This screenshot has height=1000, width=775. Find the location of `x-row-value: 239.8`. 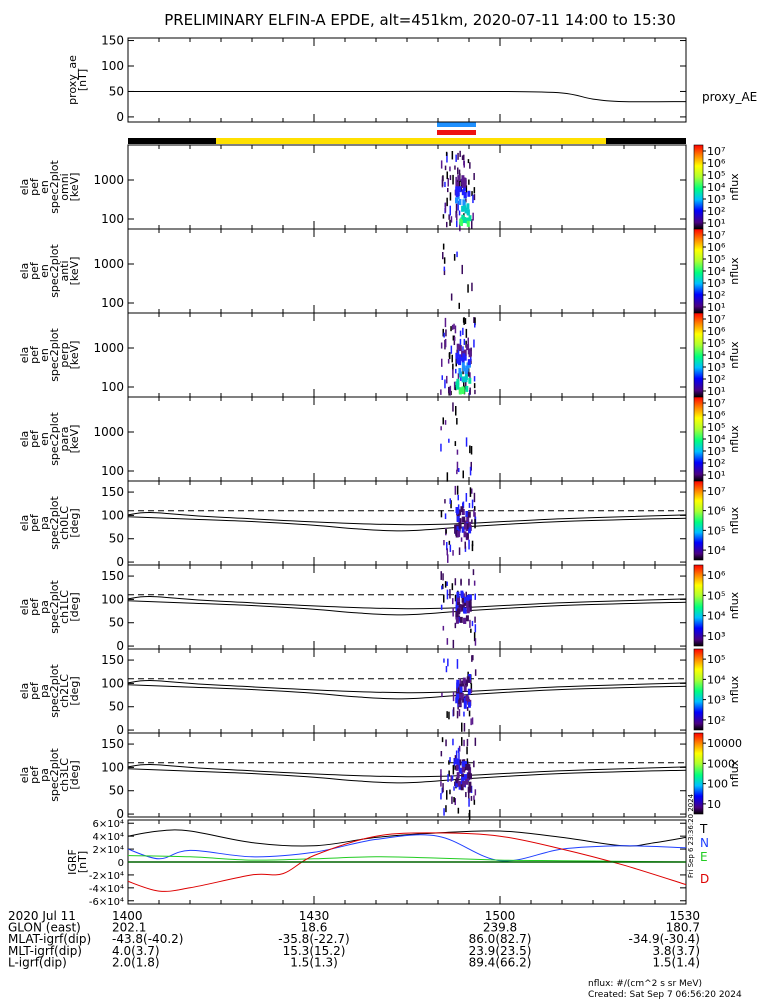

x-row-value: 239.8 is located at coordinates (500, 928).